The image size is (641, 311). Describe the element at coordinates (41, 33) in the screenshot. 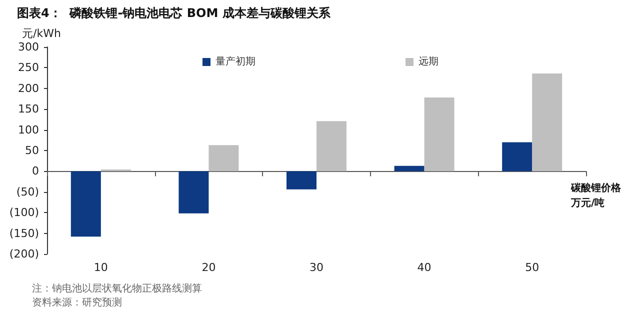

I see `y-axis-title: 元/kWh` at that location.